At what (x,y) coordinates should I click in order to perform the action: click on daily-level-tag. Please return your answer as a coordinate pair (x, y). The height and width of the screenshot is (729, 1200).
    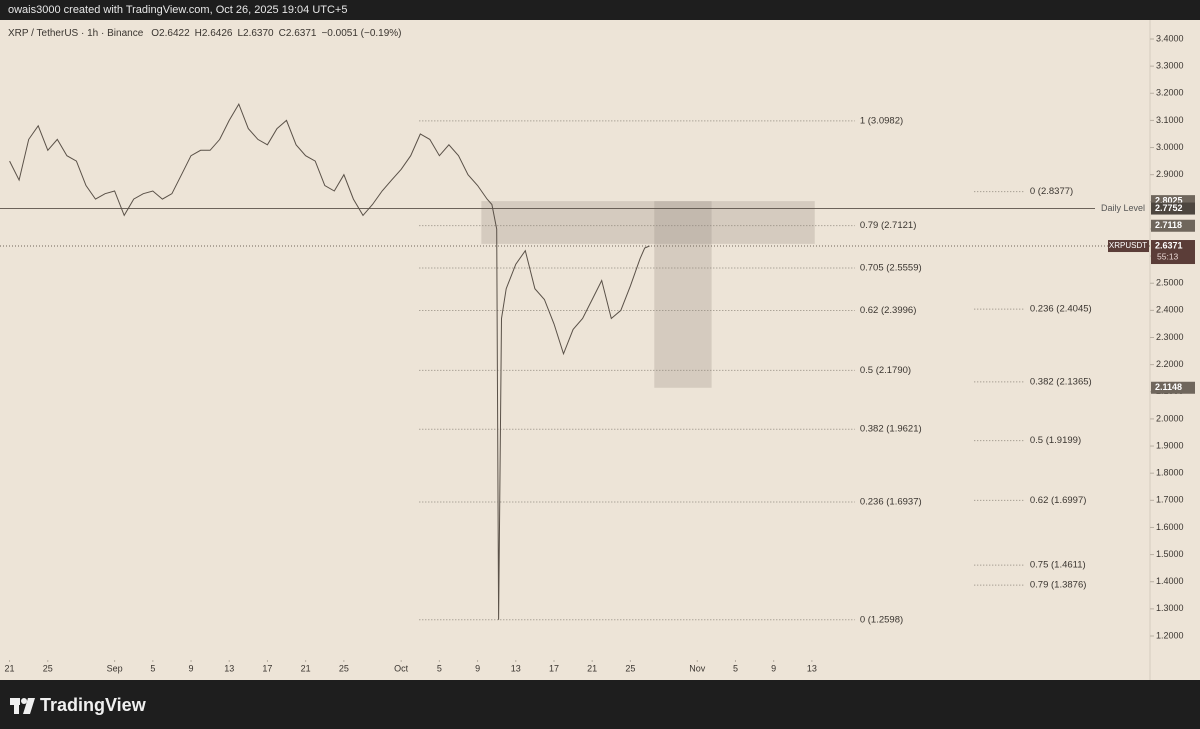
    Looking at the image, I should click on (1173, 208).